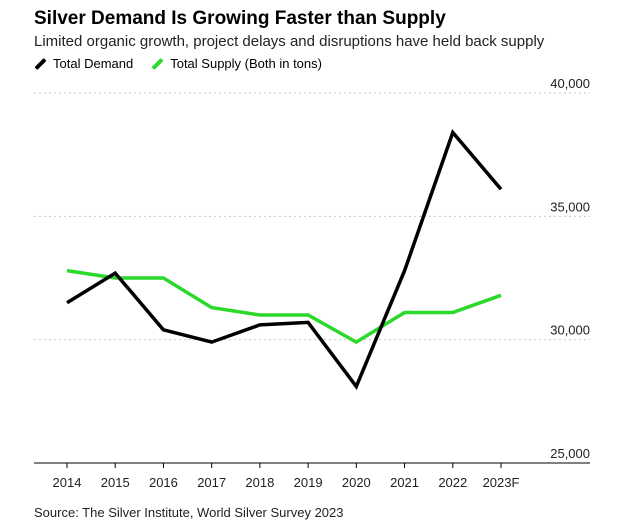 Image resolution: width=624 pixels, height=531 pixels. I want to click on legend-item-total-supply: Total Supply (Both in tons), so click(236, 63).